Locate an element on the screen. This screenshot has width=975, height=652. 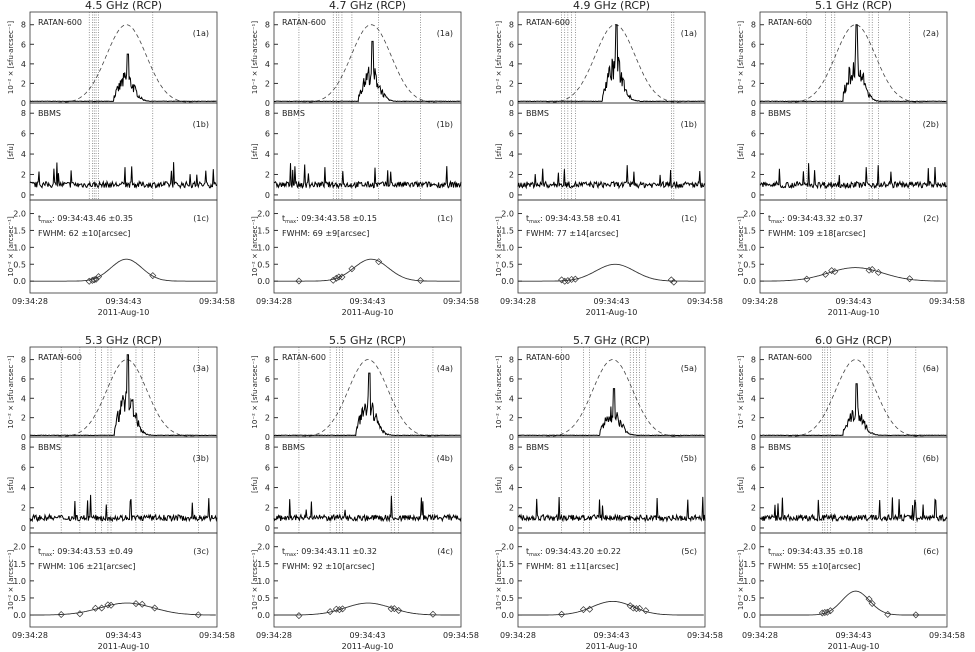
beam-pattern-curve is located at coordinates (853, 398).